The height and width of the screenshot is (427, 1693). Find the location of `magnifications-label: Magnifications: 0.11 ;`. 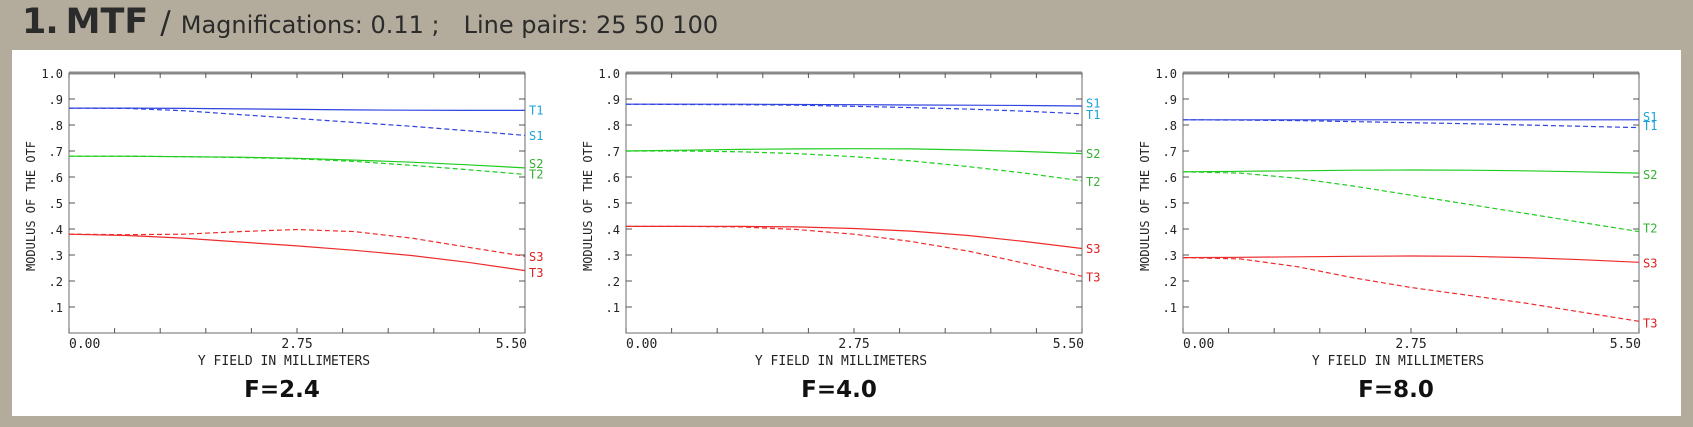

magnifications-label: Magnifications: 0.11 ; is located at coordinates (310, 25).